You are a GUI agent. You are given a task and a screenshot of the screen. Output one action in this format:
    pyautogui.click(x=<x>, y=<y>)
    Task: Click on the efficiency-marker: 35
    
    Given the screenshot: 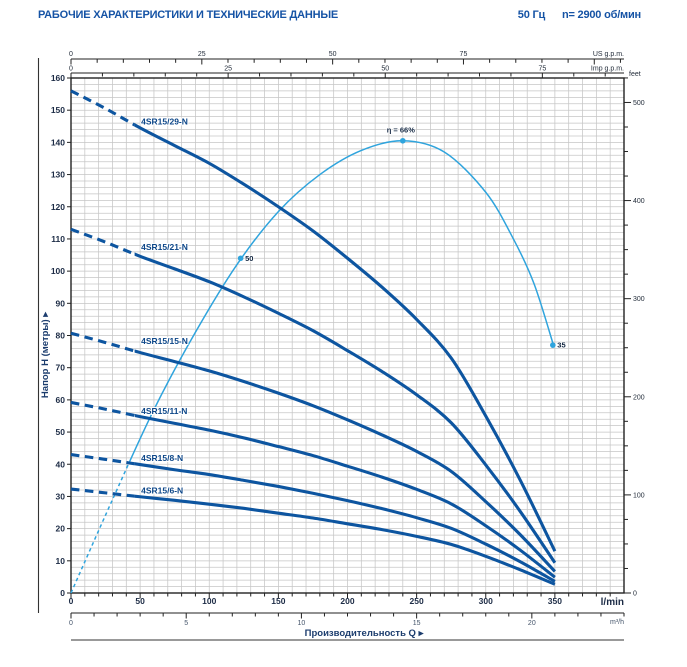 What is the action you would take?
    pyautogui.click(x=558, y=345)
    